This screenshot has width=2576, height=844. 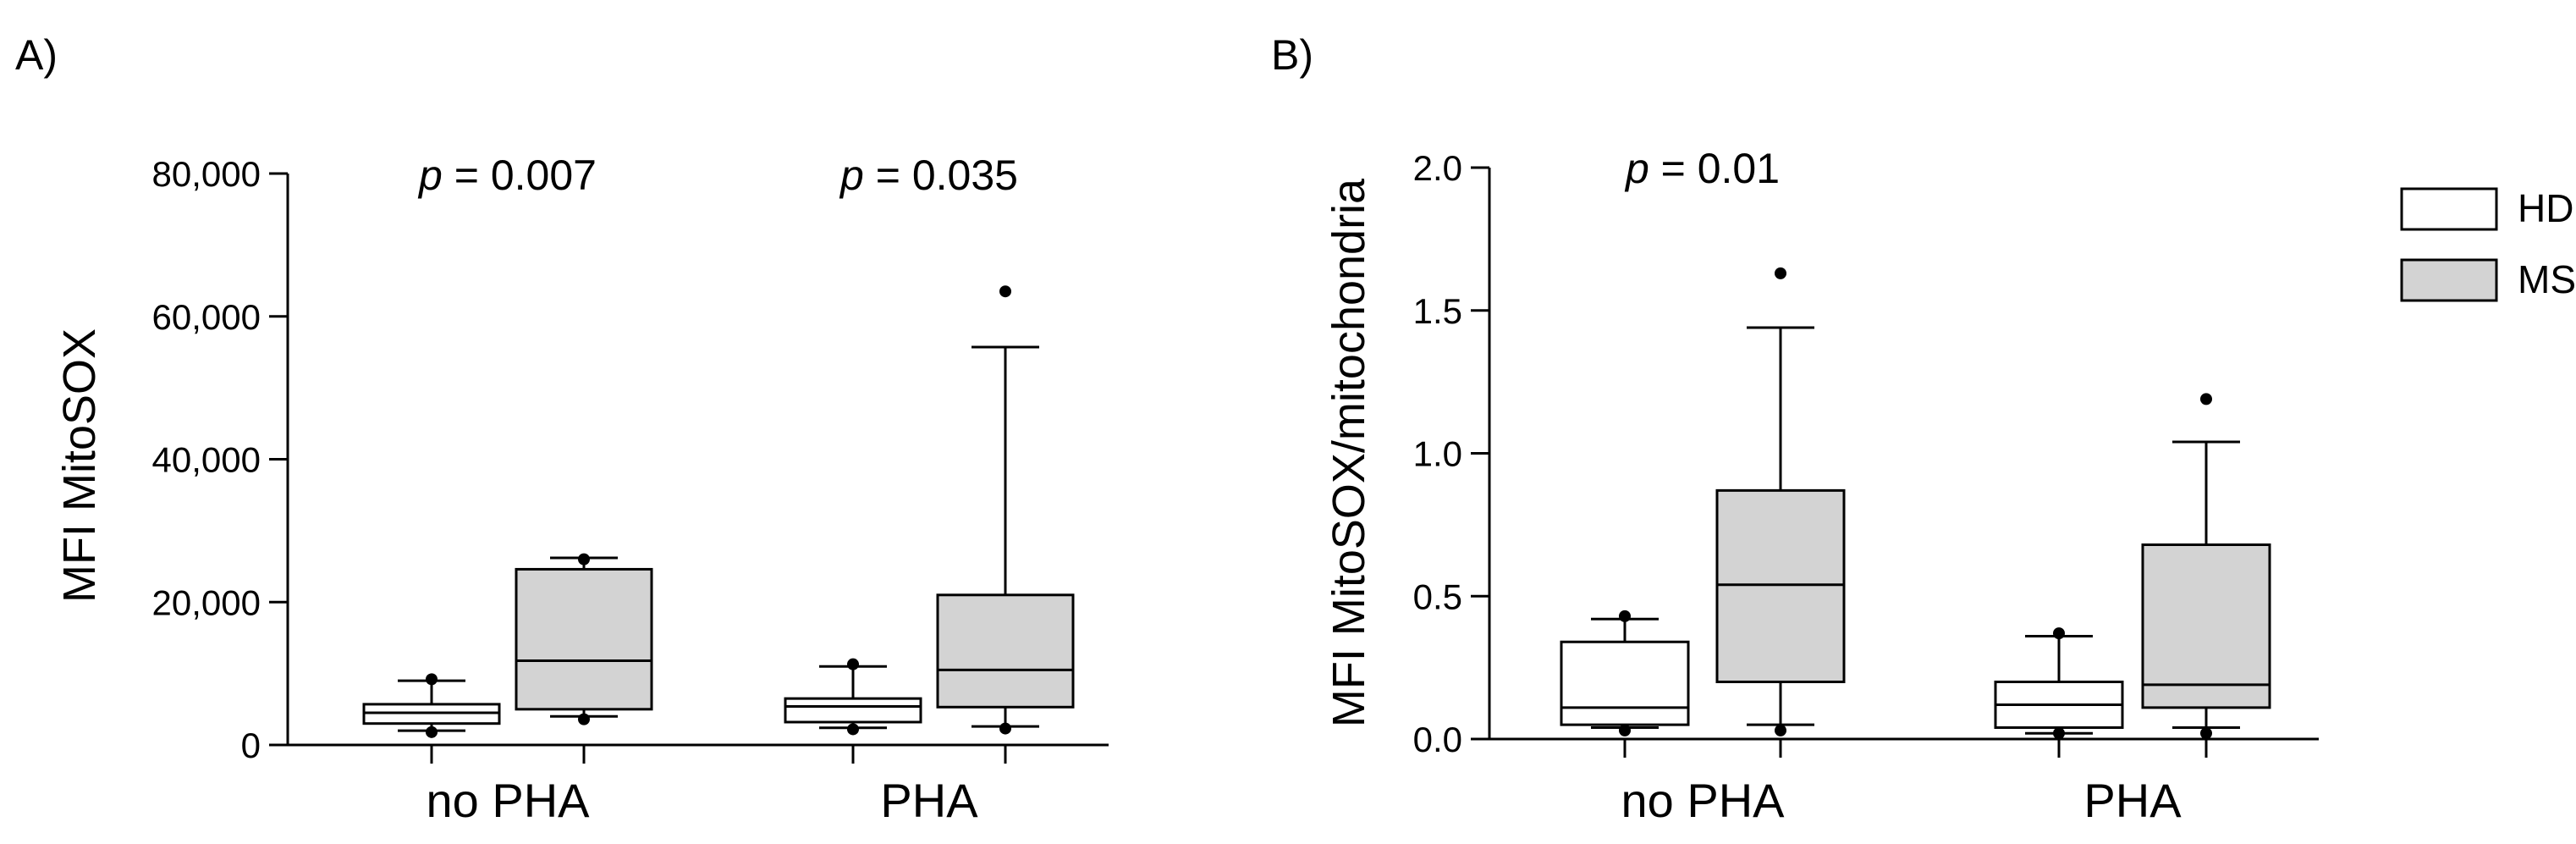 I want to click on panel-a-y-ticks: 0 20,000 40,000 60,000 80,000, so click(x=220, y=459).